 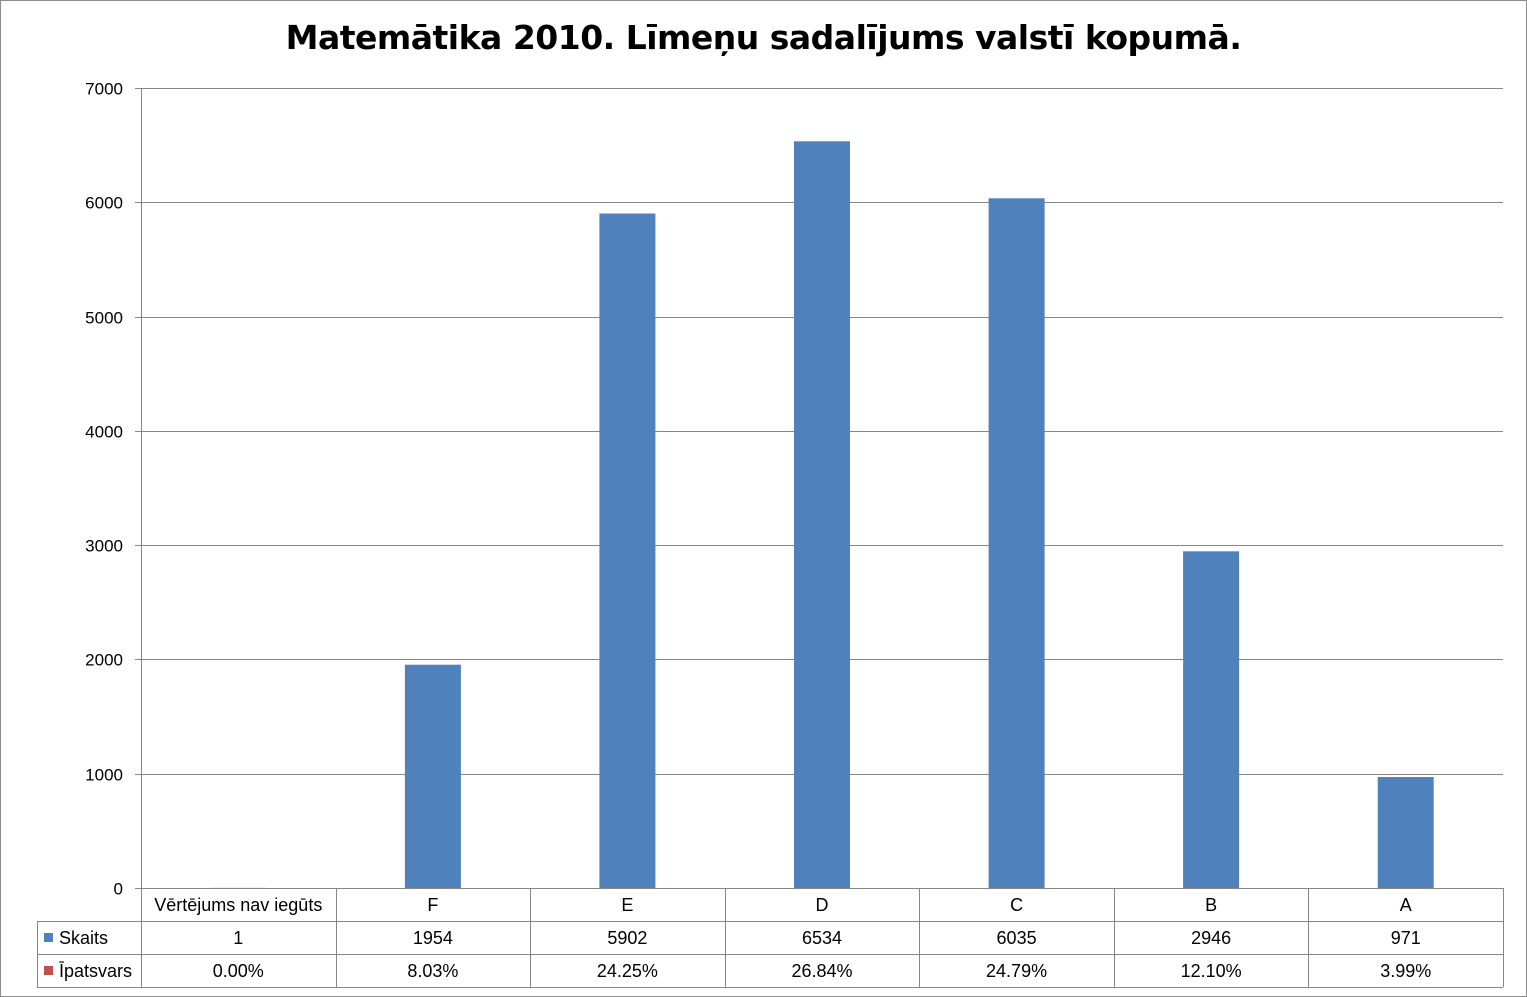 What do you see at coordinates (1016, 543) in the screenshot?
I see `bar-skaits-c` at bounding box center [1016, 543].